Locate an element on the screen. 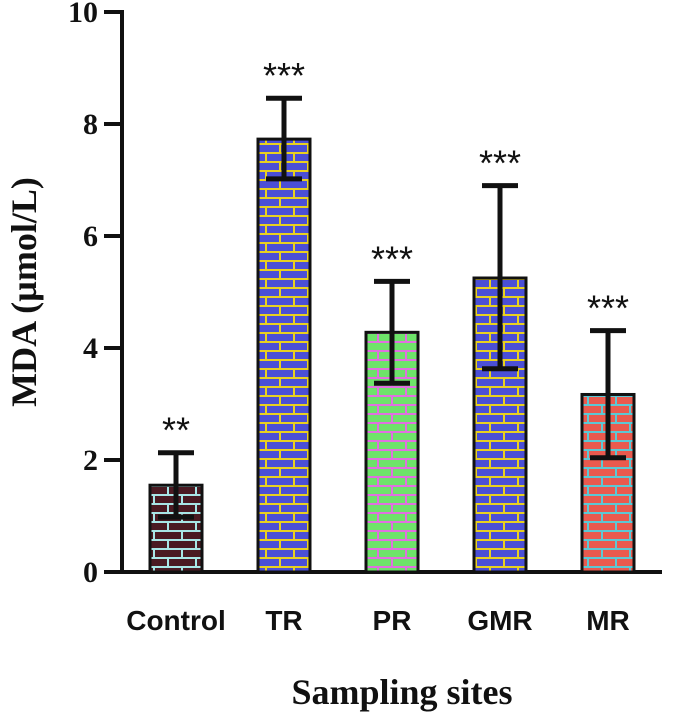 Image resolution: width=685 pixels, height=717 pixels. y-tick-label: 2 is located at coordinates (90, 460).